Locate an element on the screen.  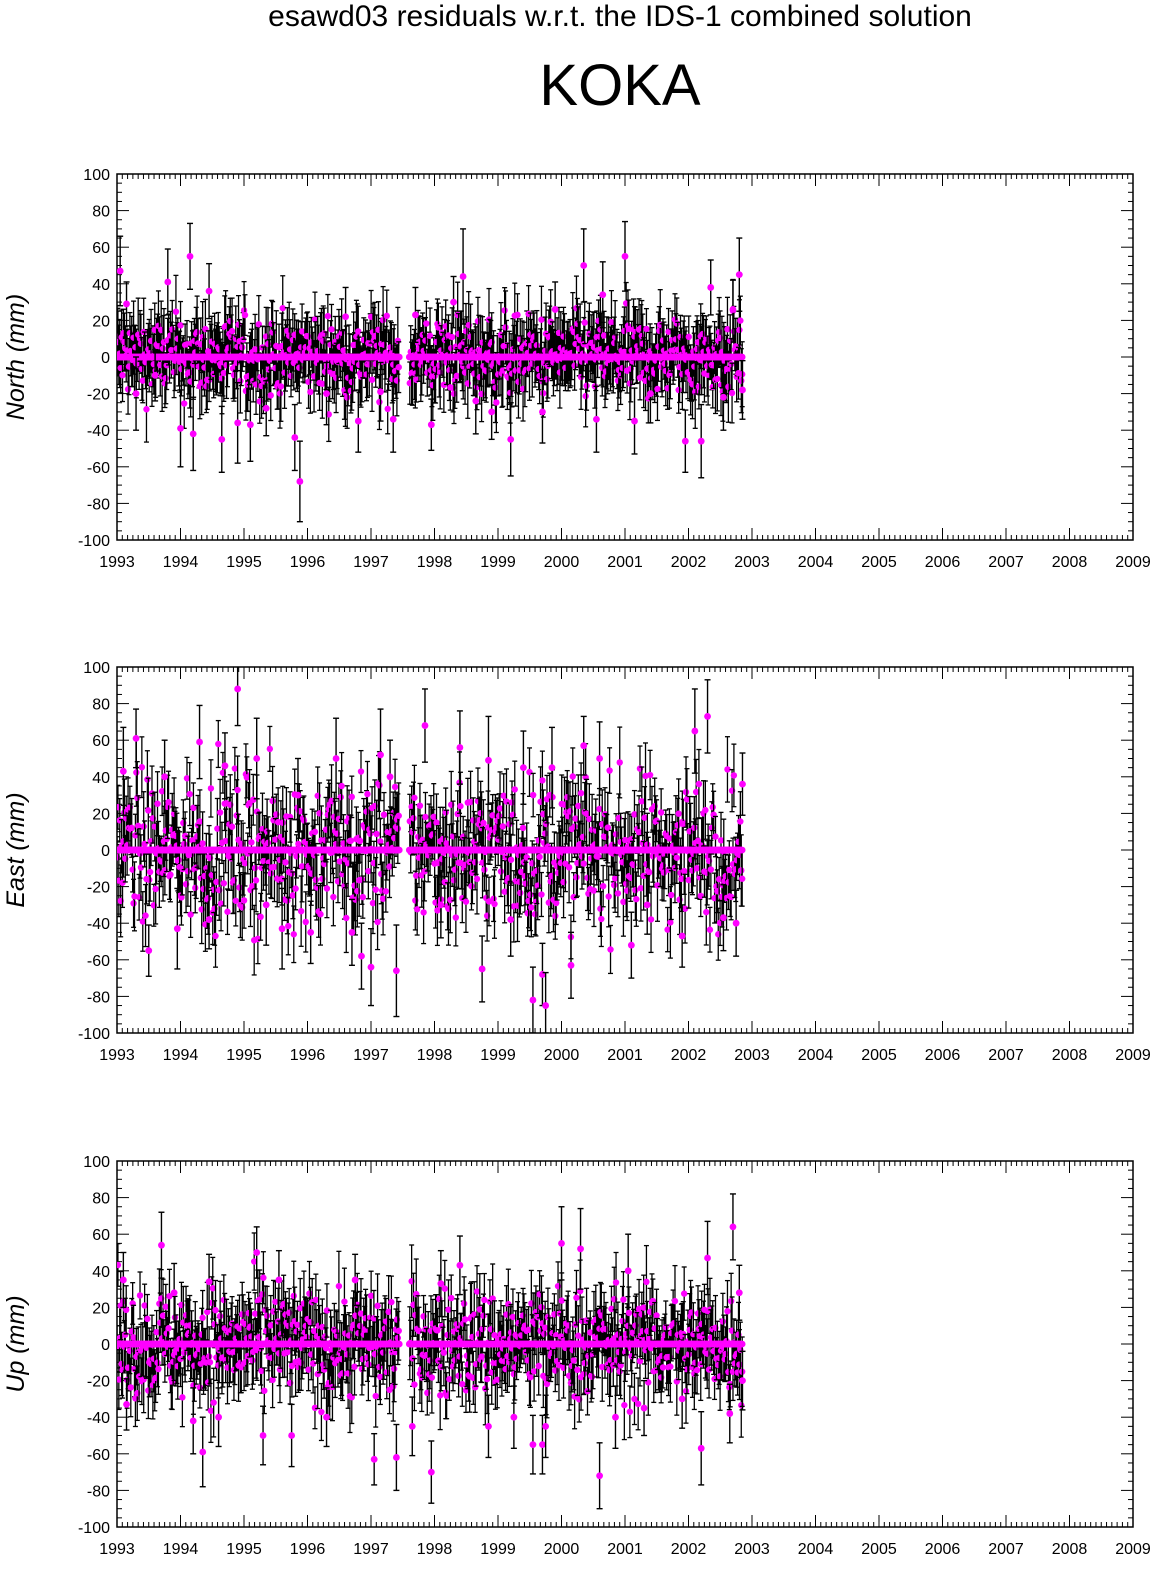
y-tick-label: -80 is located at coordinates (98, 504).